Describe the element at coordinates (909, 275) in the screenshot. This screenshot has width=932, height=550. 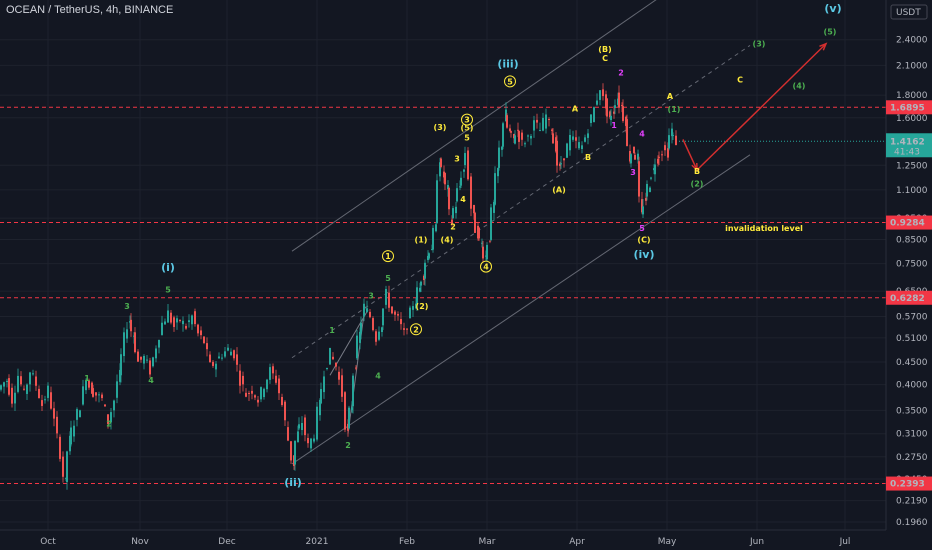
I see `price-axis-panel` at that location.